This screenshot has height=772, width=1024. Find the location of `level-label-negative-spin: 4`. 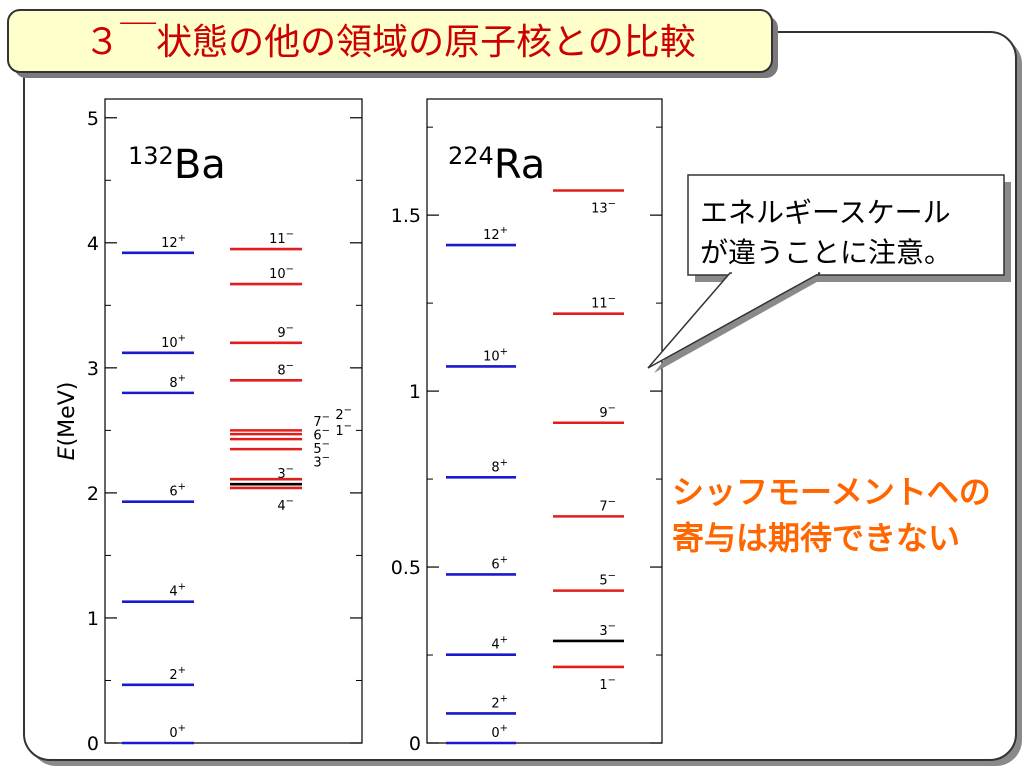

level-label-negative-spin: 4 is located at coordinates (281, 506).